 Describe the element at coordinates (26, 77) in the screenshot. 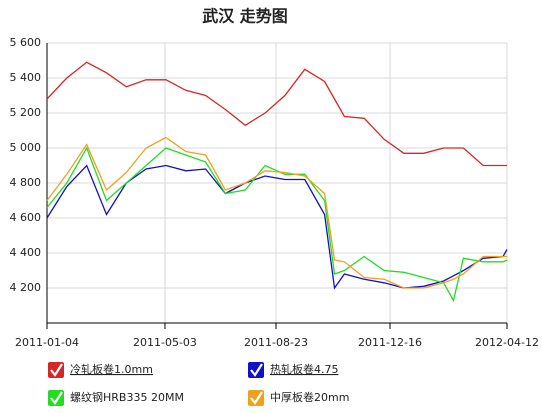

I see `y-tick-label: 5 400` at that location.